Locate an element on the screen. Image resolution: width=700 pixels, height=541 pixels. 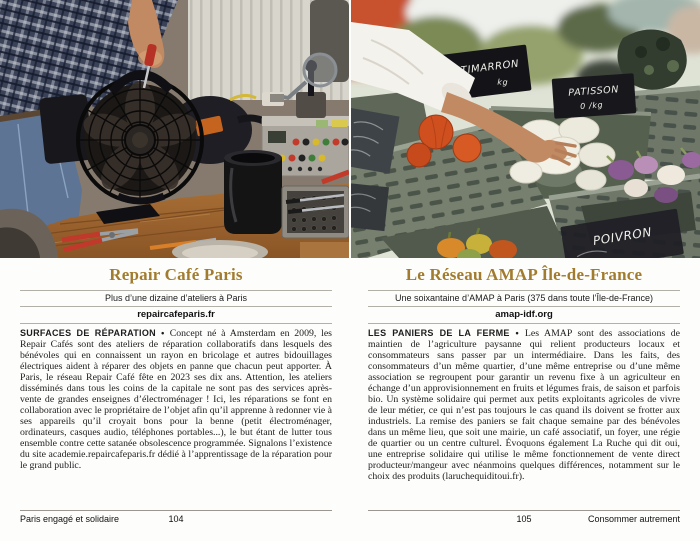
page-number-right: 105 is located at coordinates (524, 519).